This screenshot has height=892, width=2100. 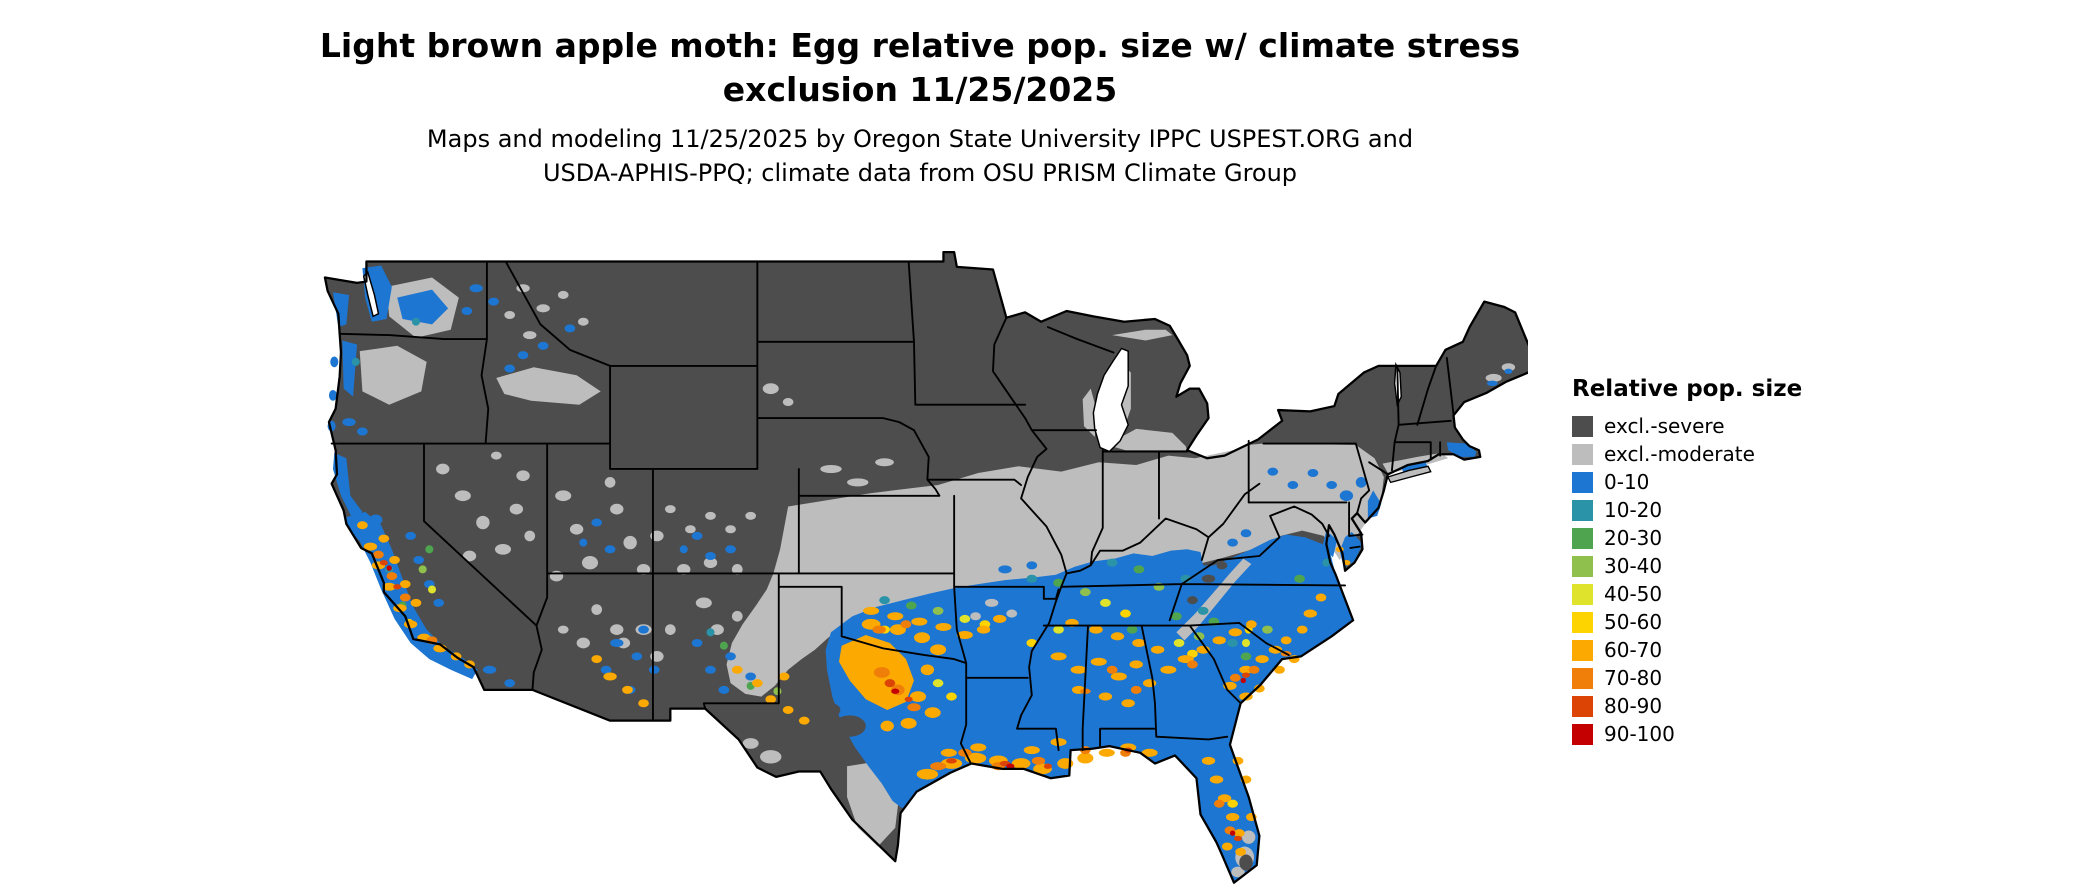 I want to click on blue-cape-cod, so click(x=1461, y=449).